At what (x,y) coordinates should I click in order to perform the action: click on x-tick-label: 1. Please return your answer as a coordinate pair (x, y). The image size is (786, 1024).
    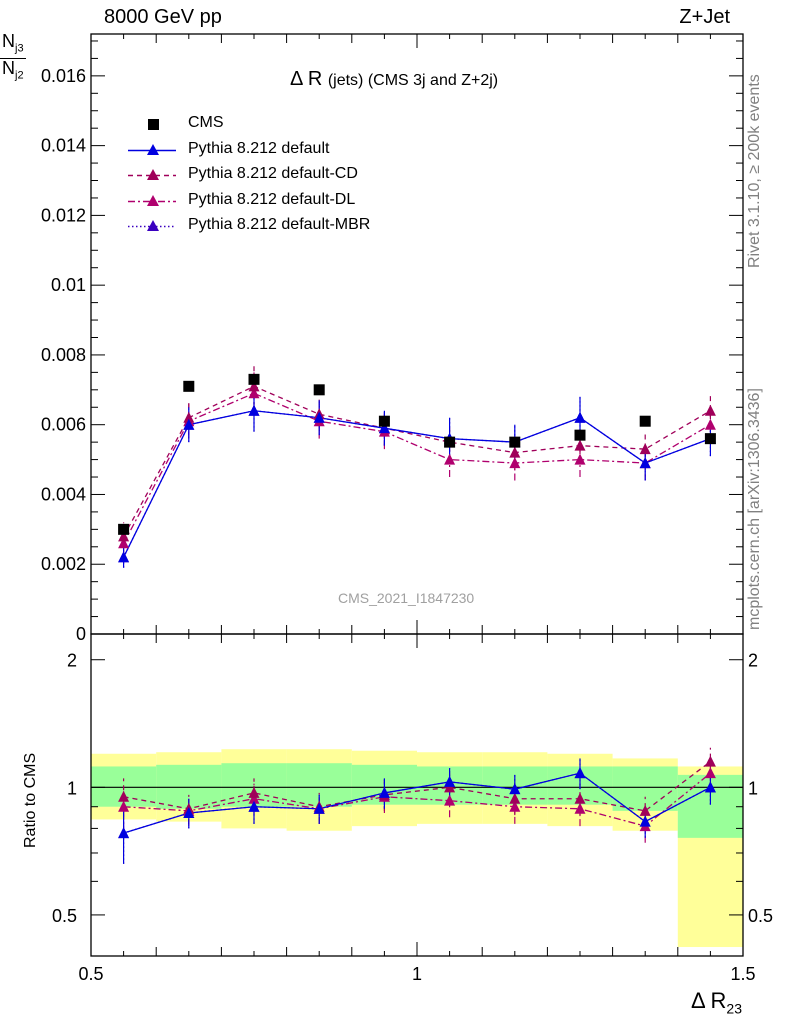
    Looking at the image, I should click on (417, 974).